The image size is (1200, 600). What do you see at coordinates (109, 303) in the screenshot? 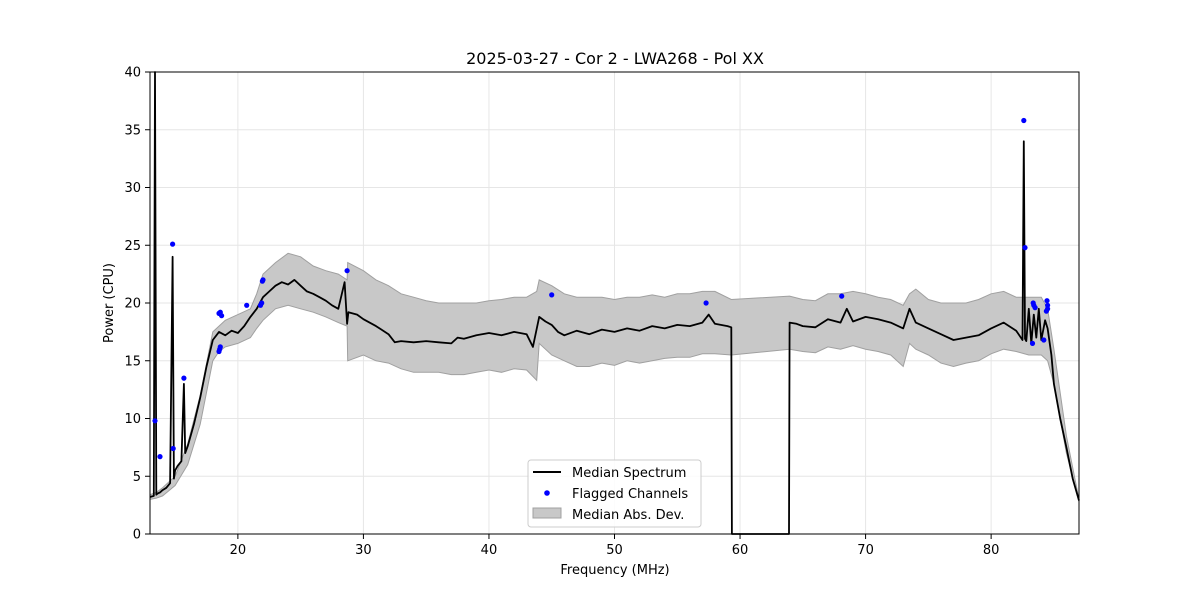
I see `y-axis-label: Power (CPU)` at bounding box center [109, 303].